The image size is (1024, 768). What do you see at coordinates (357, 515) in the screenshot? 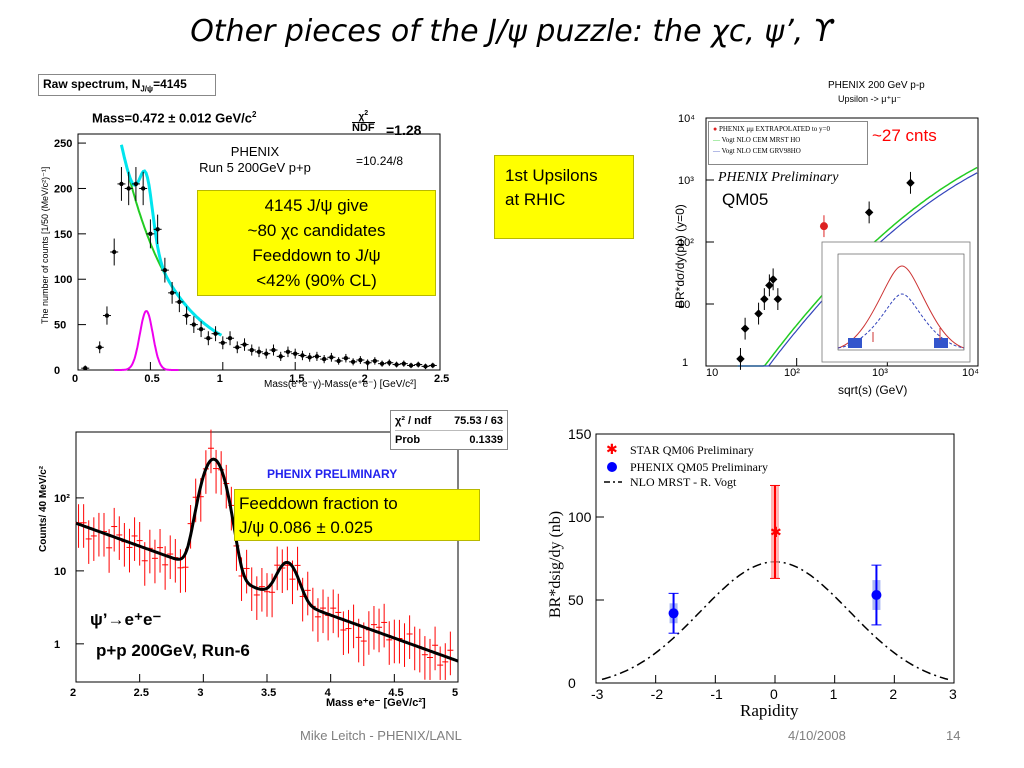
I see `psiprime-callout: Feeddown fraction to J/ψ 0.086 ± 0.025` at bounding box center [357, 515].